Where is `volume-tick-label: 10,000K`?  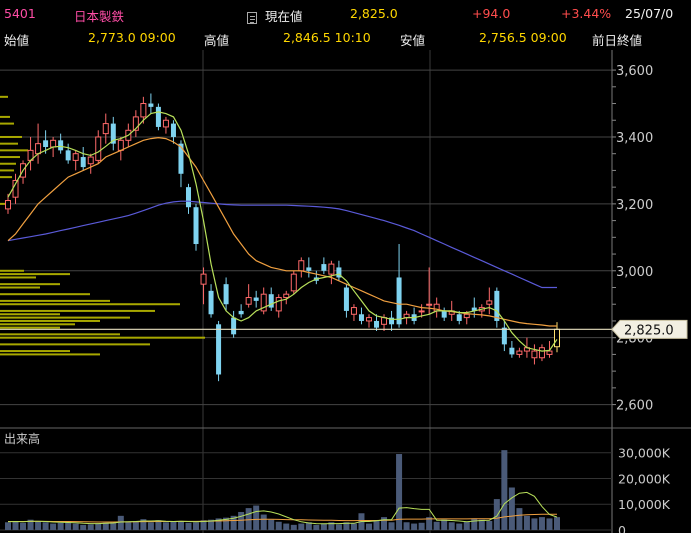 volume-tick-label: 10,000K is located at coordinates (644, 504).